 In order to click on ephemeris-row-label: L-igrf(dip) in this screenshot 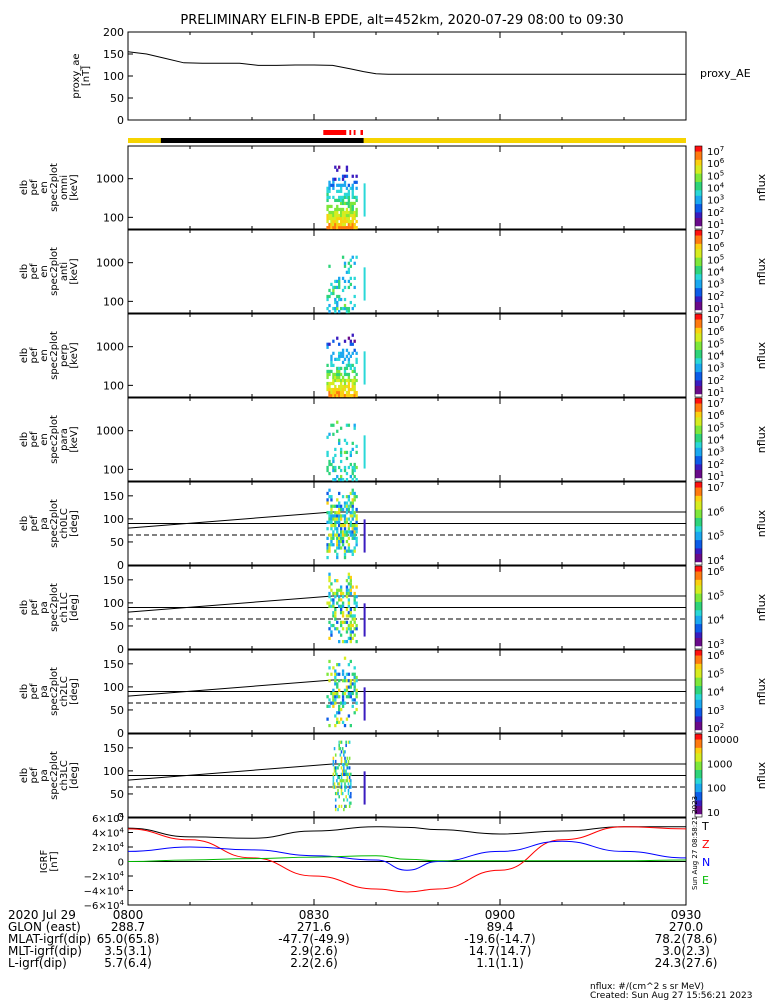, I will do `click(37, 963)`.